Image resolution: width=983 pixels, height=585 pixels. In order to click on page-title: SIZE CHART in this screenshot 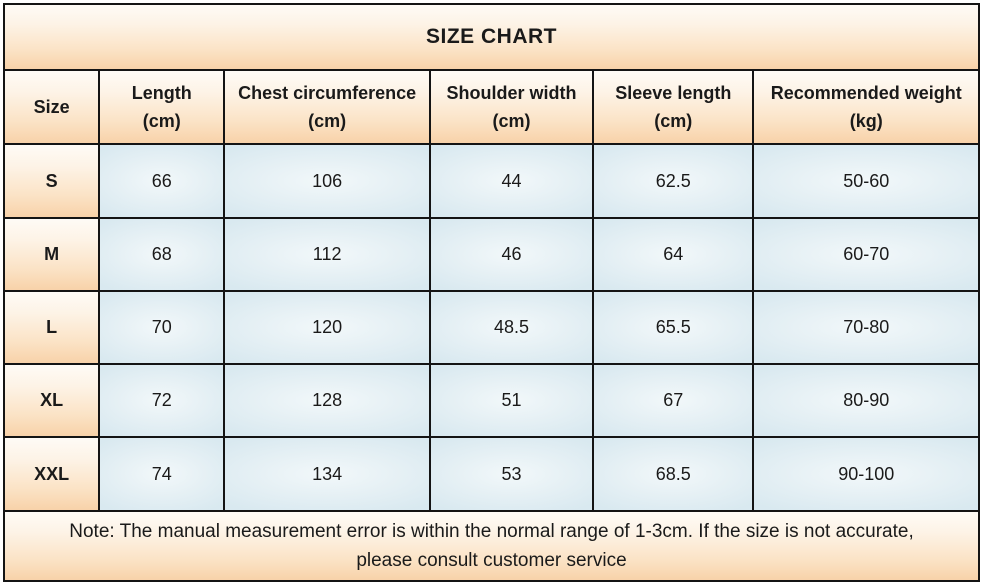, I will do `click(491, 37)`.